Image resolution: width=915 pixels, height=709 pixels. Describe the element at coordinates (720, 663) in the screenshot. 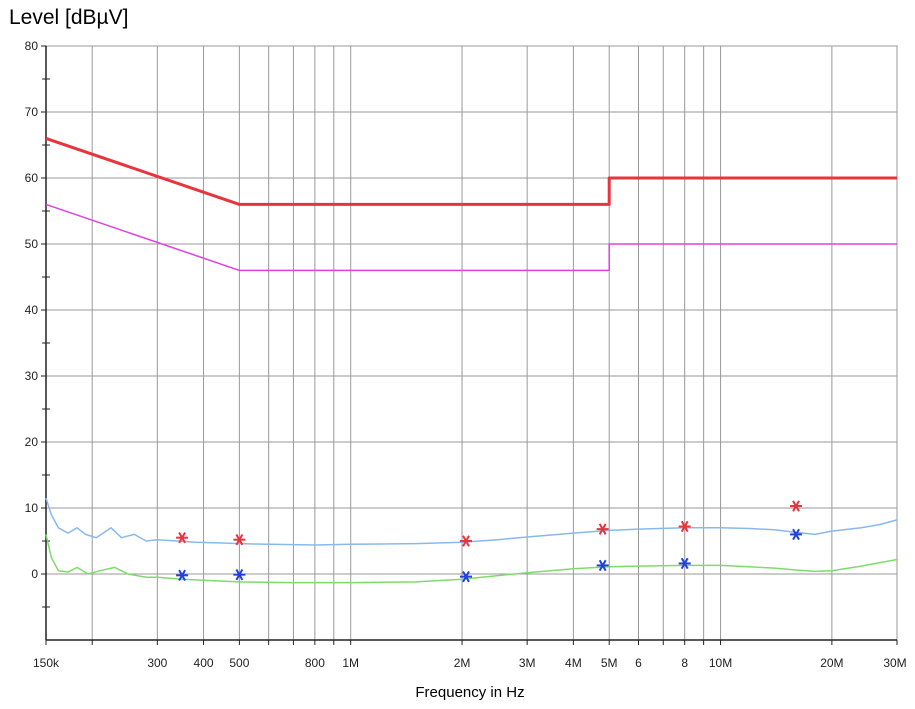

I see `x-tick-label: 10M` at that location.